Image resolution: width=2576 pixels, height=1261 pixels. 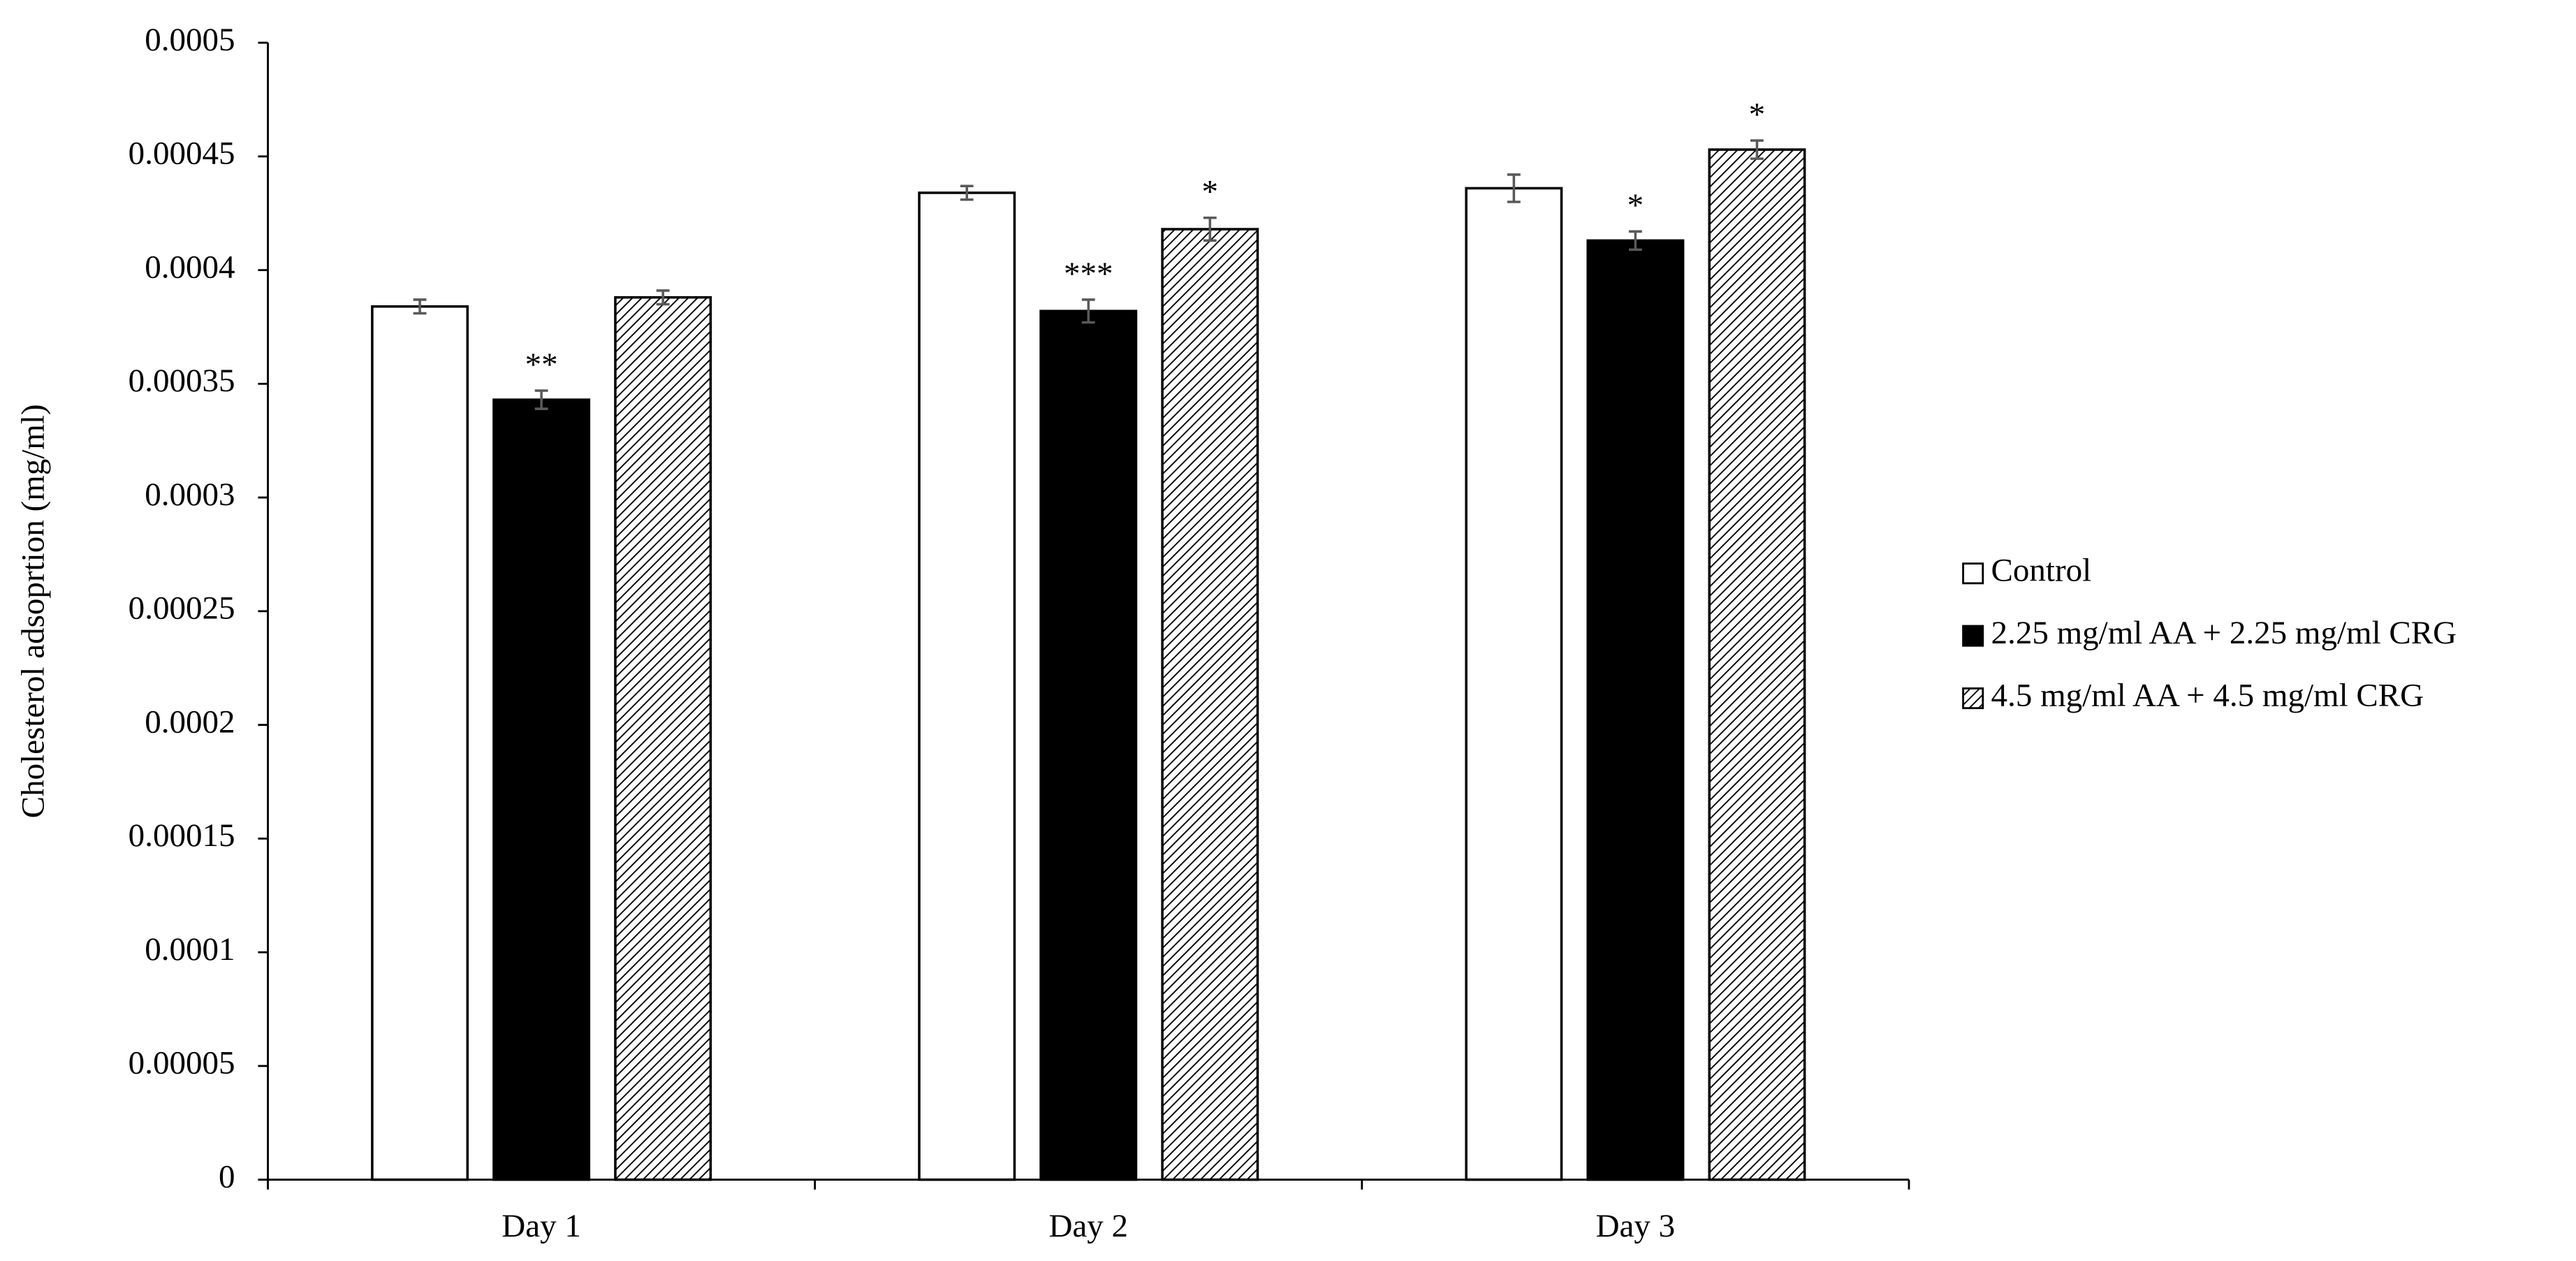 What do you see at coordinates (1088, 274) in the screenshot?
I see `significance-label: ***` at bounding box center [1088, 274].